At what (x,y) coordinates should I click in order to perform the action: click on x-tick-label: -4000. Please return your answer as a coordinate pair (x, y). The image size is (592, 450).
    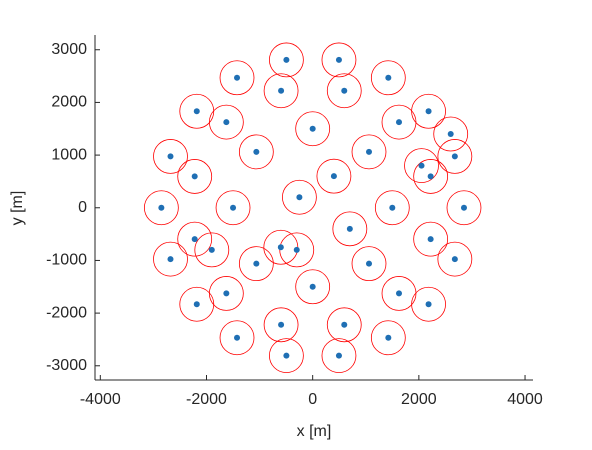
    Looking at the image, I should click on (100, 399).